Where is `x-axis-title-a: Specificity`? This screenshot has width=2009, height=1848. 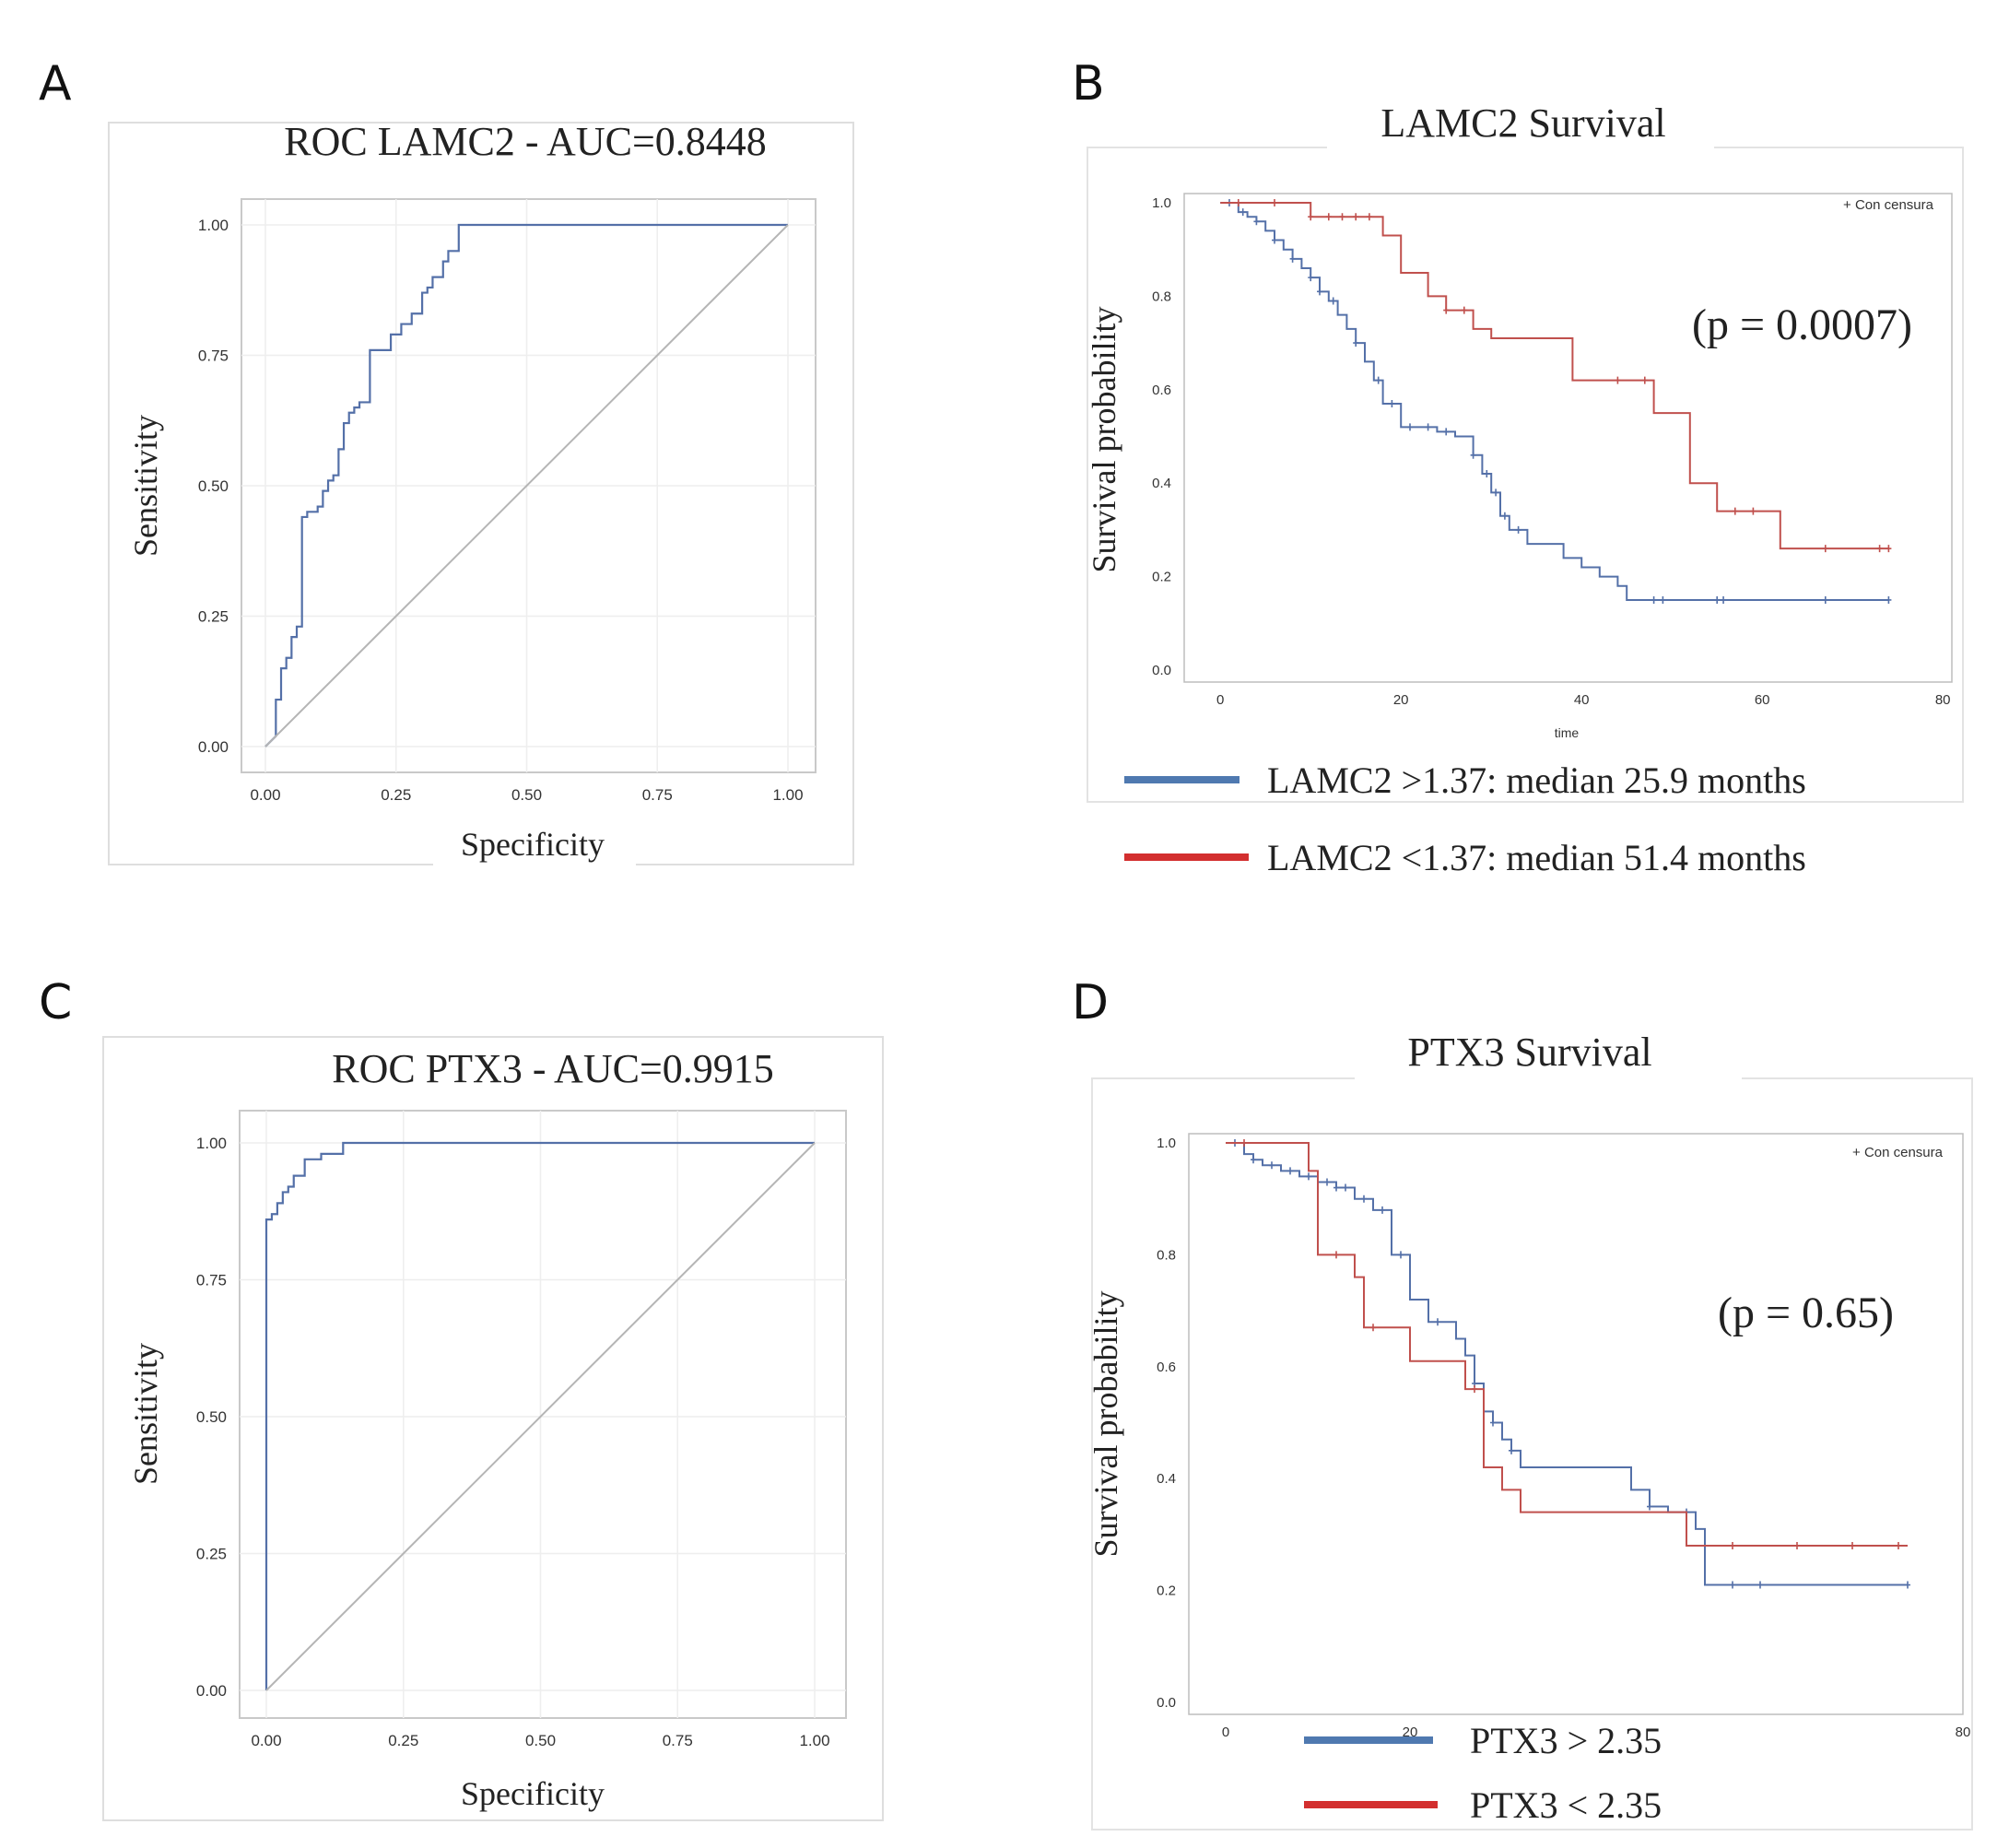
x-axis-title-a: Specificity is located at coordinates (533, 844).